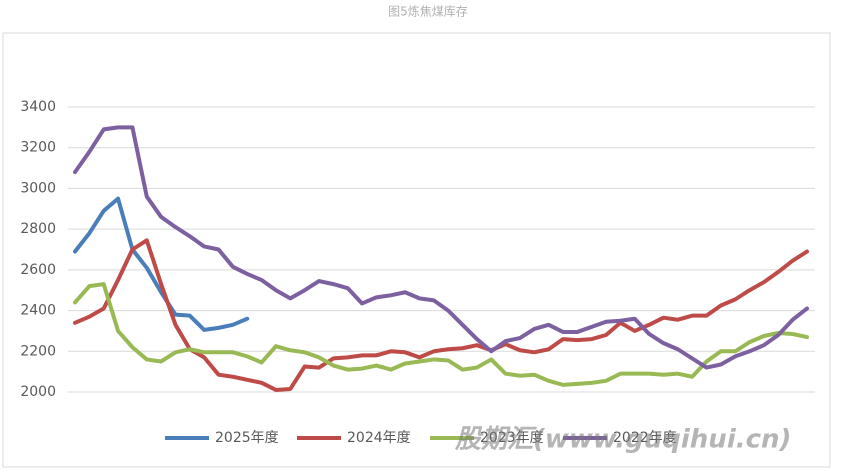 This screenshot has width=857, height=470. I want to click on watermark: 股期汇(www.guqihui.cn), so click(622, 440).